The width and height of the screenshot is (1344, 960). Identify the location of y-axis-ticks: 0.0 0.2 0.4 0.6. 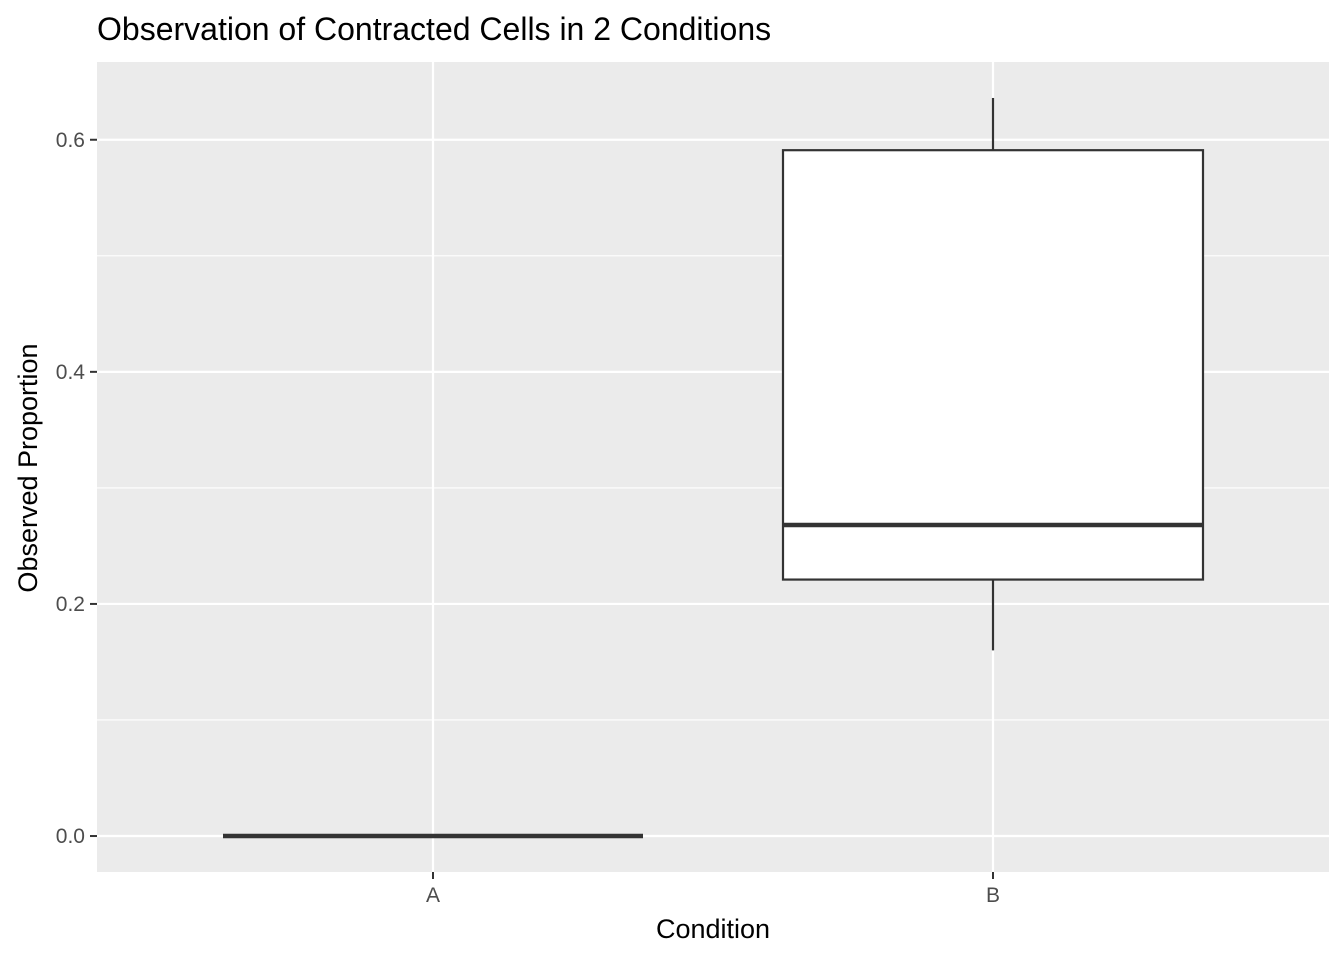
(76, 488).